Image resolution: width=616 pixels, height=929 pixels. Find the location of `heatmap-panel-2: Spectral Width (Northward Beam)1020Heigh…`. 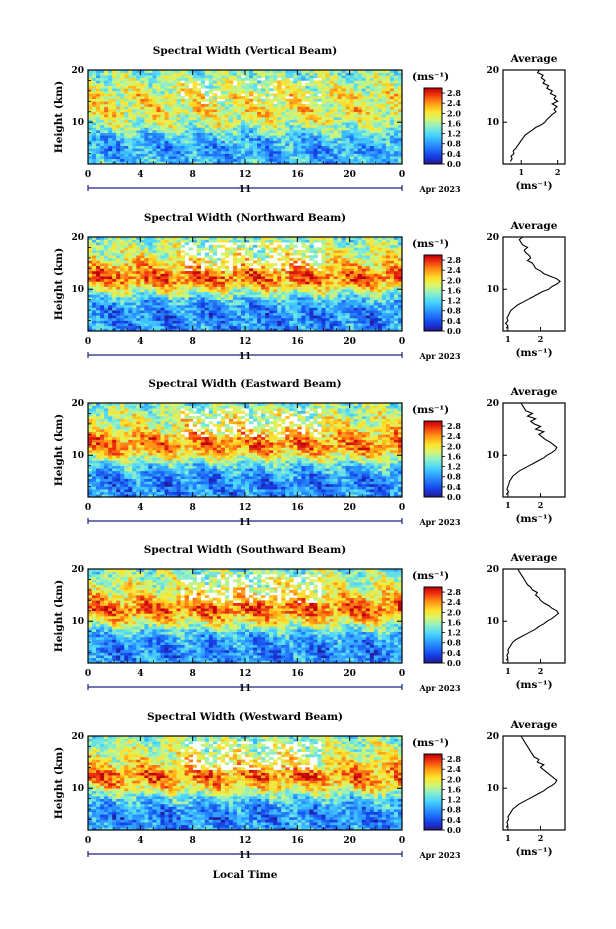

heatmap-panel-2: Spectral Width (Northward Beam)1020Heigh… is located at coordinates (309, 287).